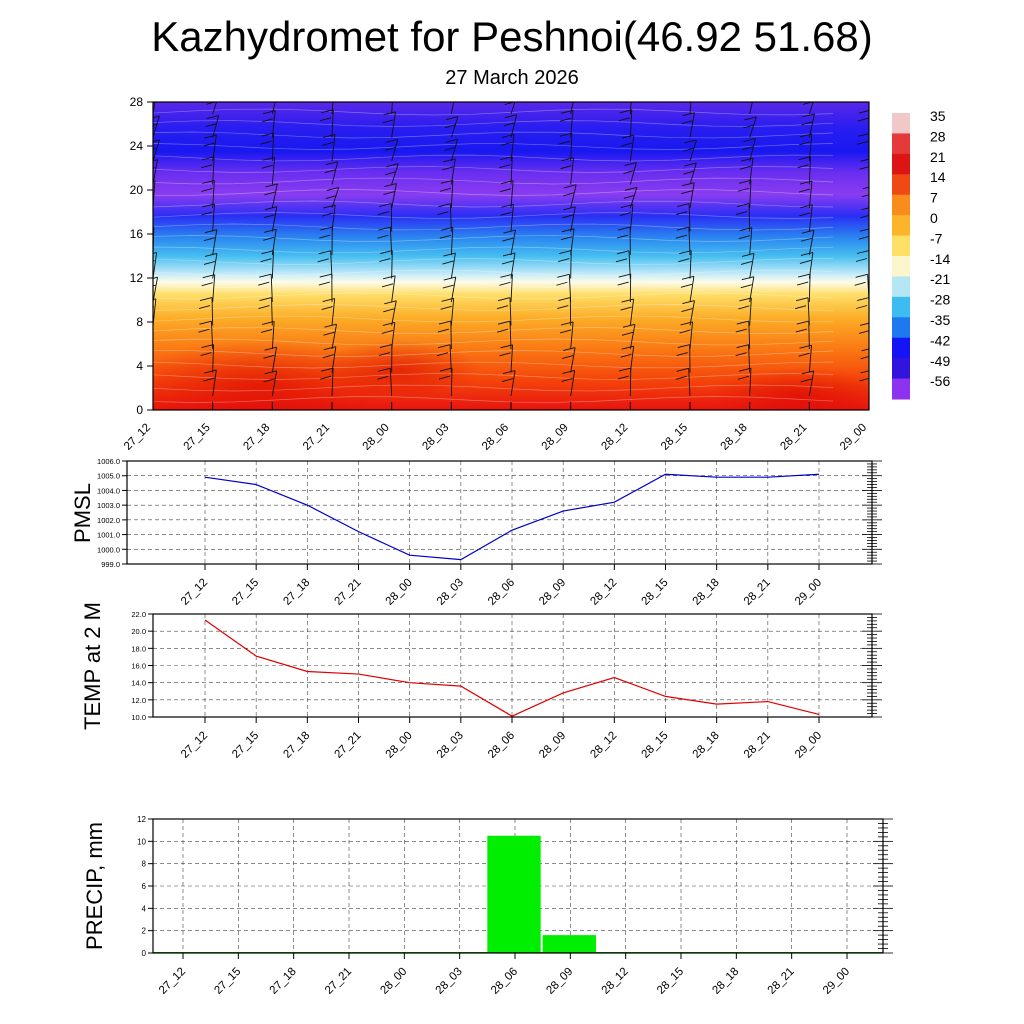 This screenshot has height=1024, width=1024. Describe the element at coordinates (808, 592) in the screenshot. I see `x-tick-label: 29_00` at that location.